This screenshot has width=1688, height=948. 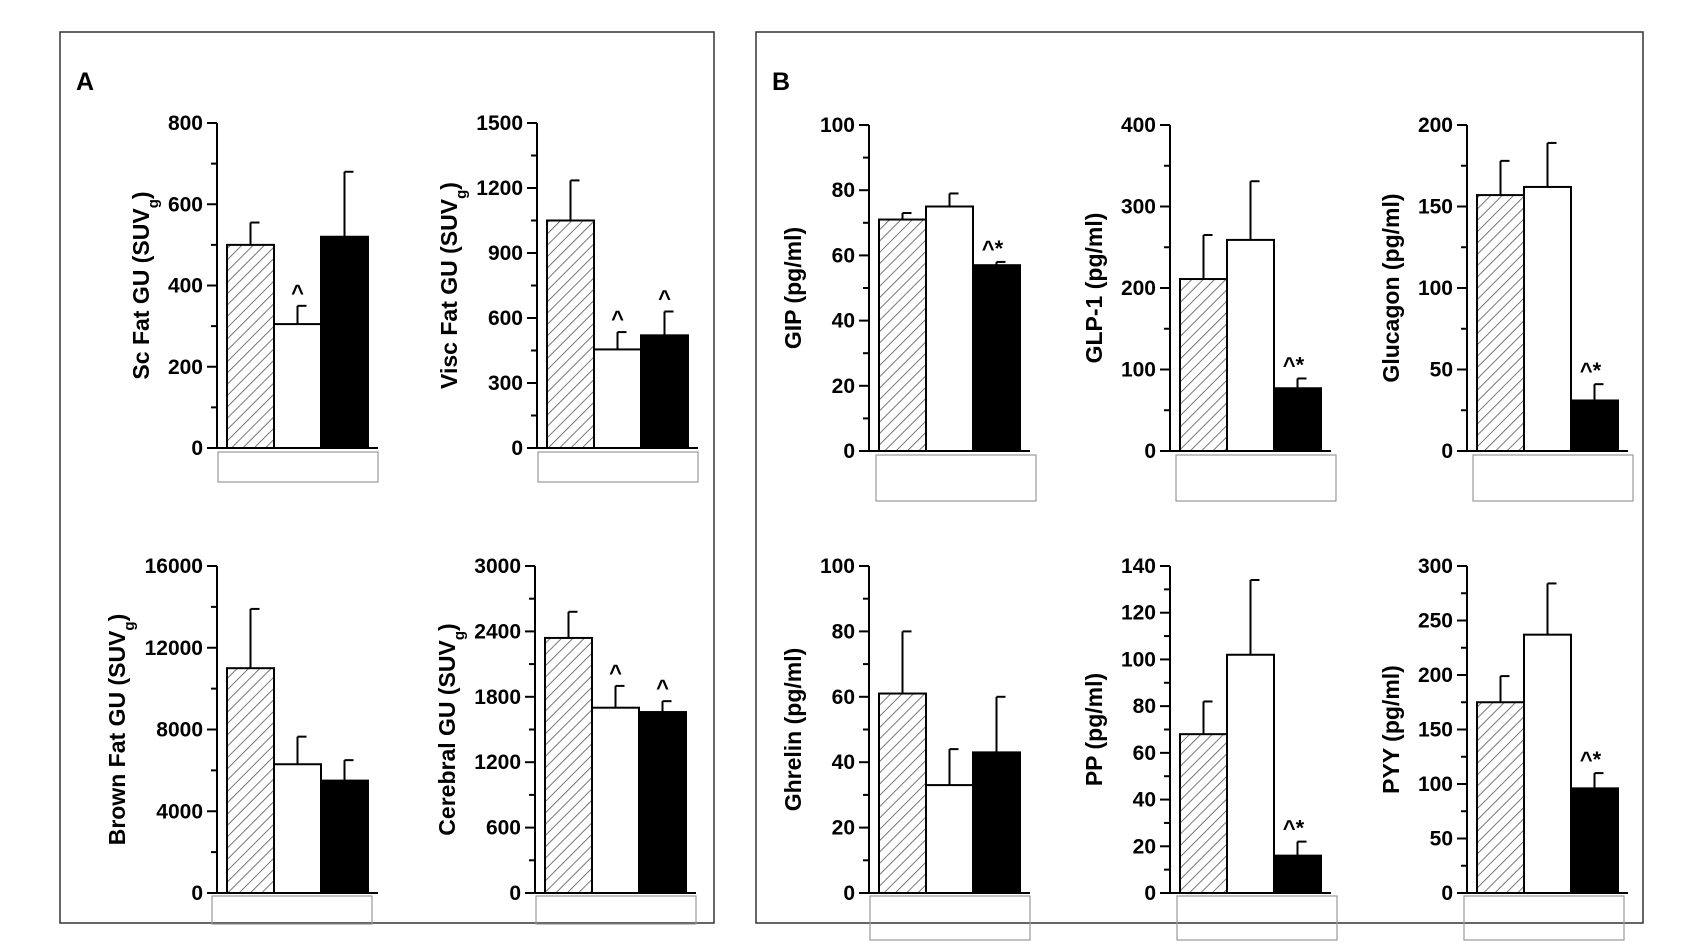 What do you see at coordinates (565, 740) in the screenshot?
I see `chart-4: ^ ^ 0 600 1200 1800 2400 3000 Cerebral GU (SUVg)` at bounding box center [565, 740].